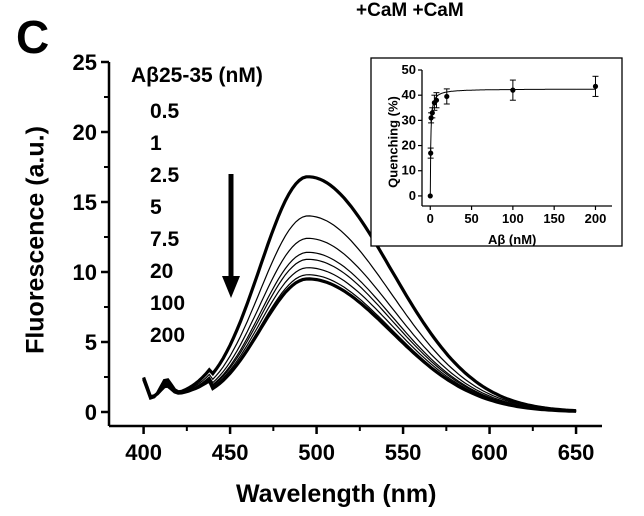 This screenshot has width=644, height=516. What do you see at coordinates (336, 494) in the screenshot?
I see `x-axis-label: Wavelength (nm)` at bounding box center [336, 494].